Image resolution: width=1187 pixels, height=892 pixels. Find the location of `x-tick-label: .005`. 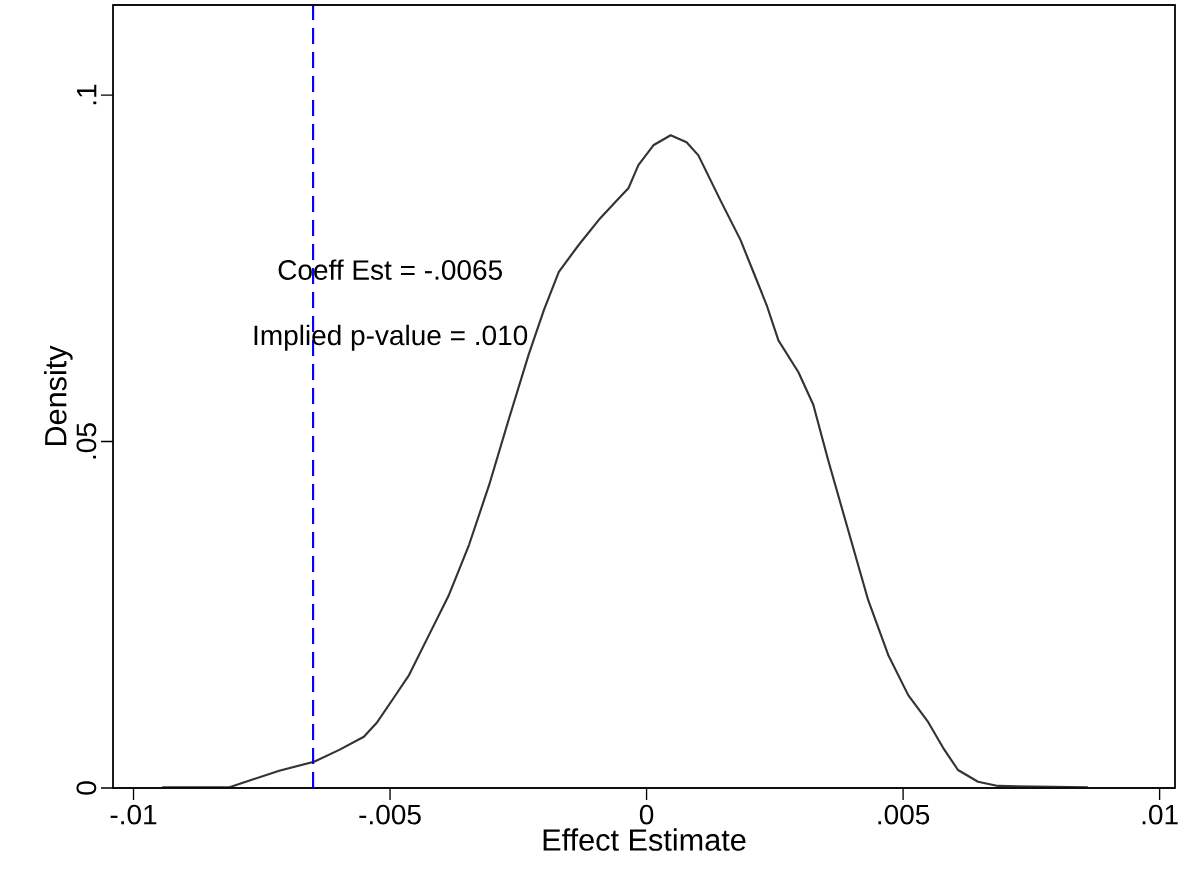

x-tick-label: .005 is located at coordinates (904, 814).